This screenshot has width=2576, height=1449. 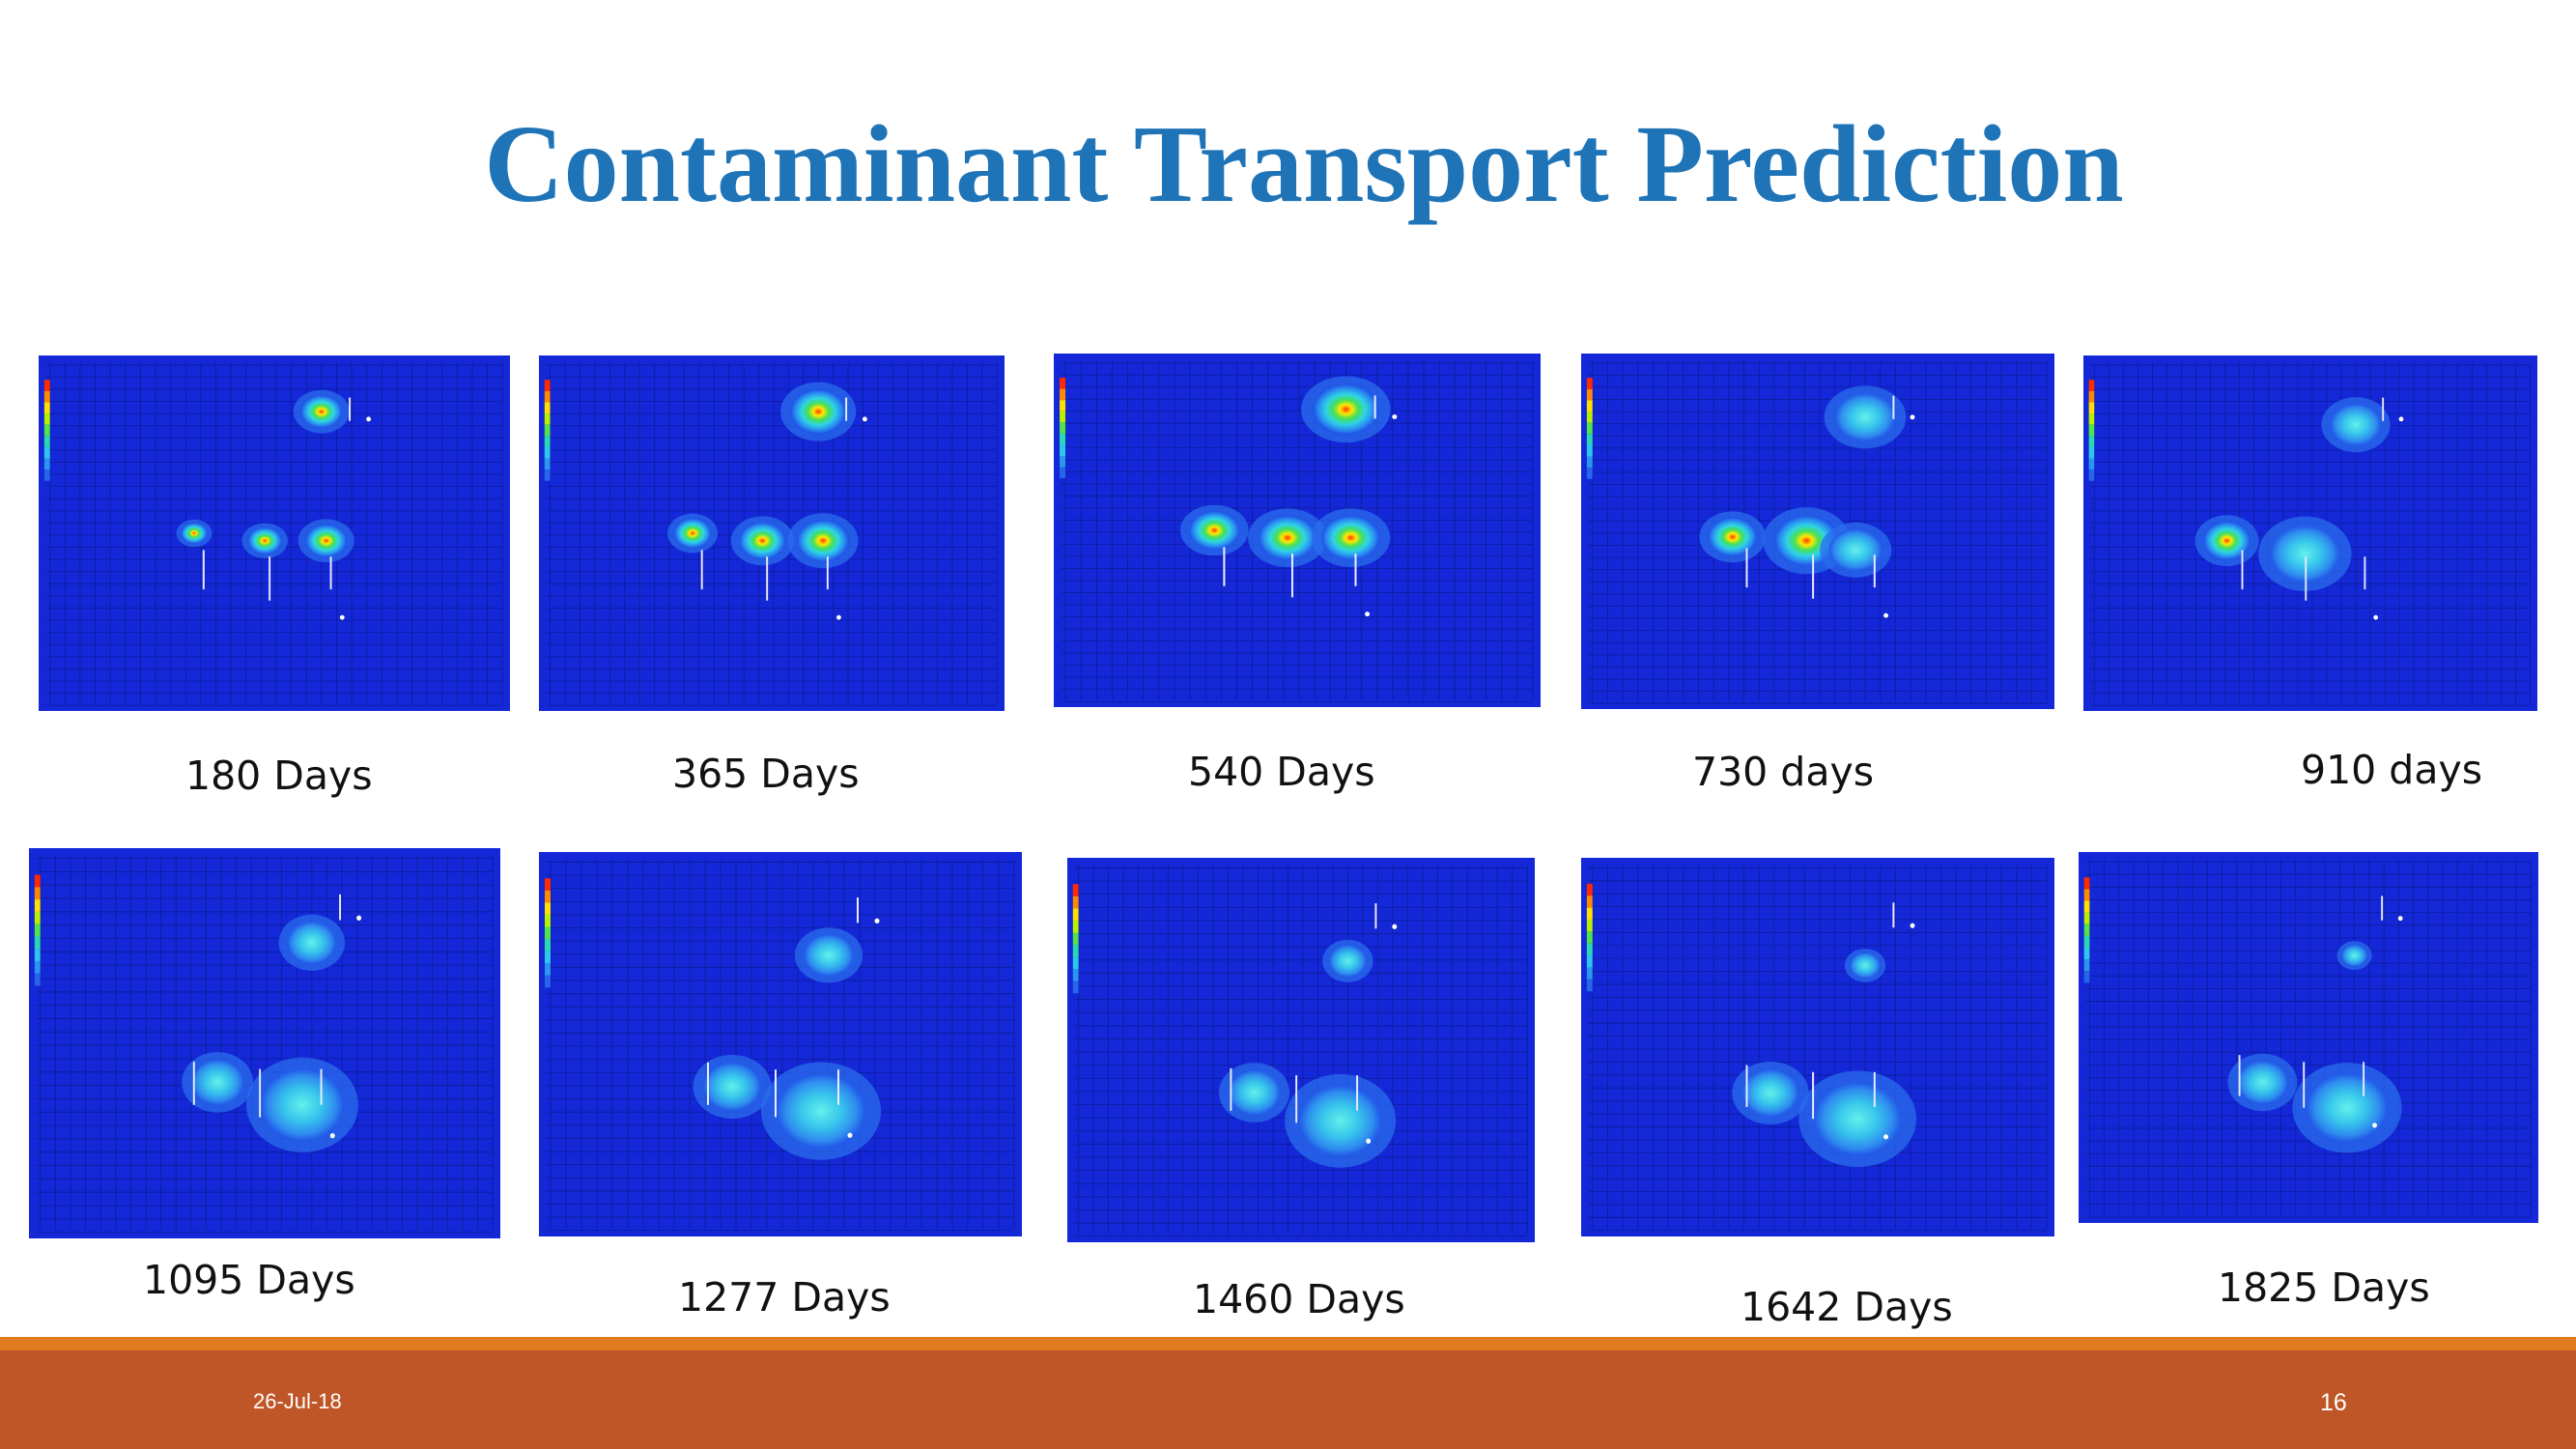 I want to click on panel-caption: 1460 Days, so click(x=1299, y=1299).